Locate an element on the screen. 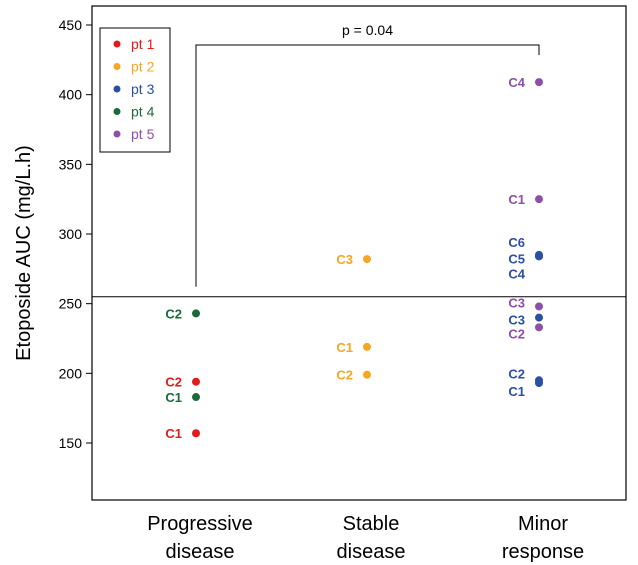 This screenshot has width=638, height=565. category-label: Progressive is located at coordinates (200, 524).